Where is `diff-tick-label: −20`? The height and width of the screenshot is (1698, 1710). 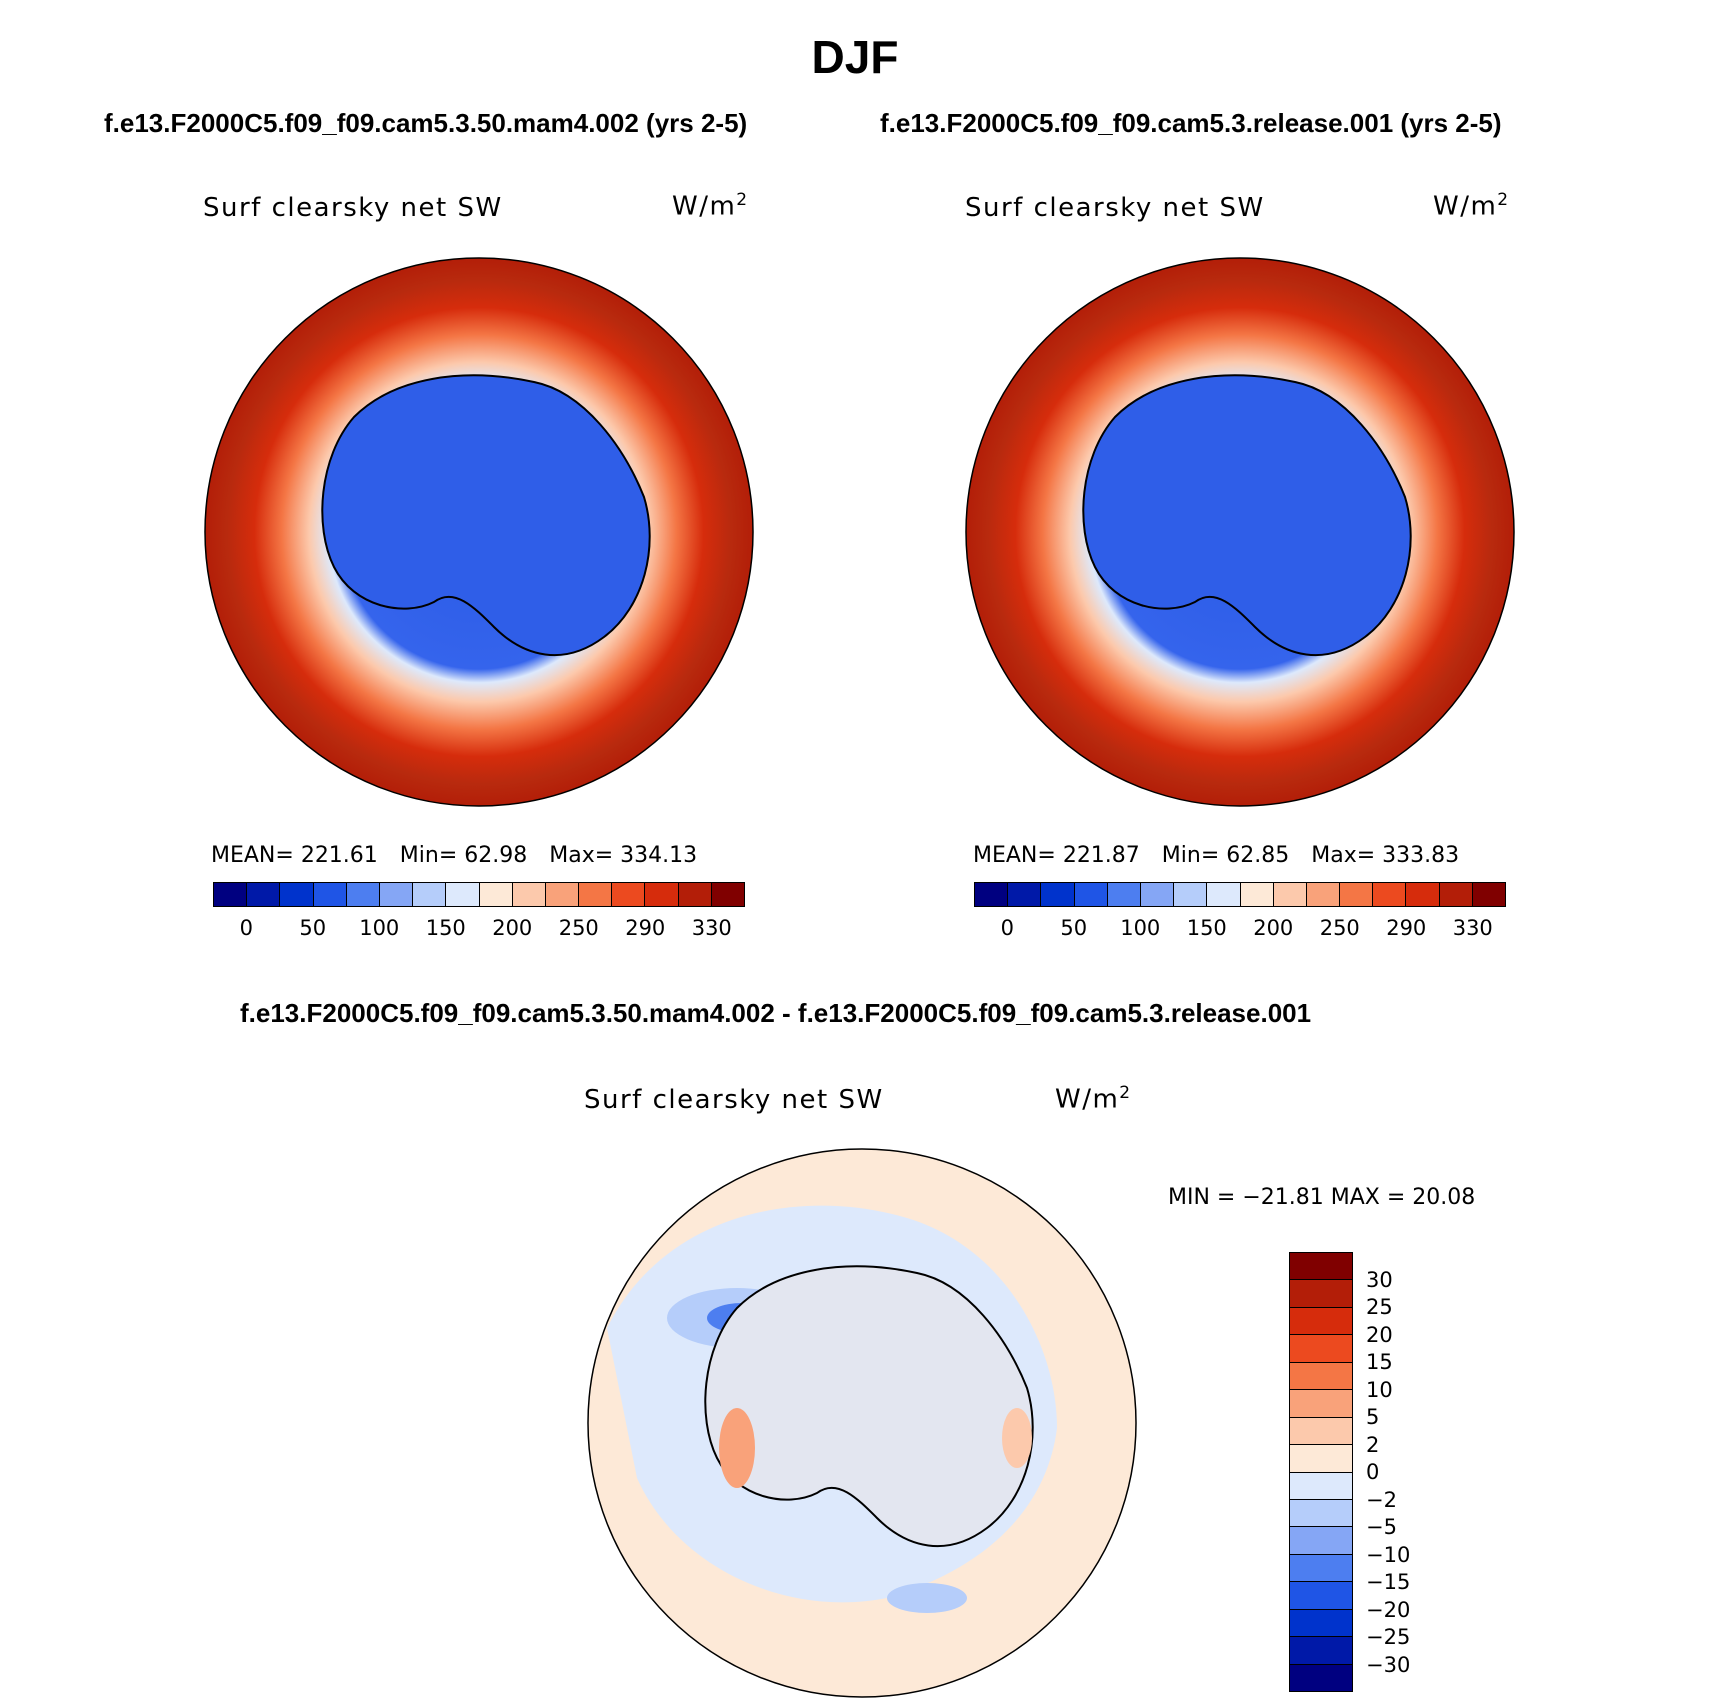
diff-tick-label: −20 is located at coordinates (1388, 1609).